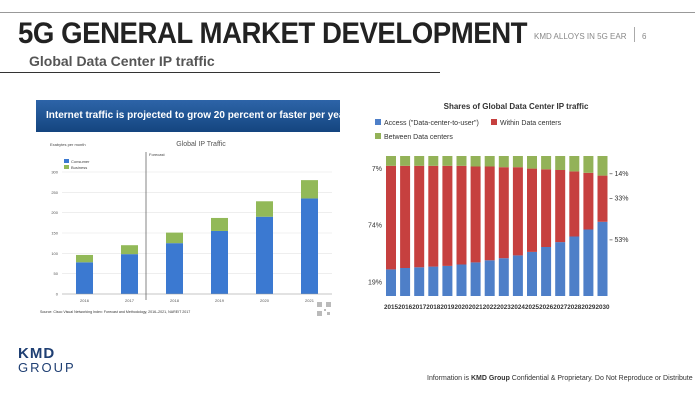  I want to click on y-tick-label: 250, so click(54, 192).